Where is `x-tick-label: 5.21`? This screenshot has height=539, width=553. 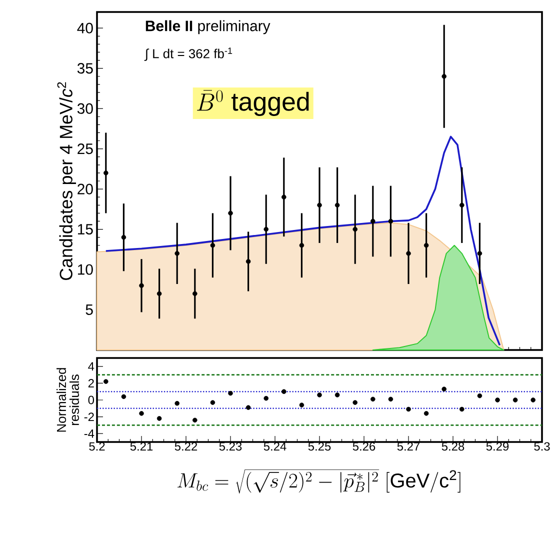 x-tick-label: 5.21 is located at coordinates (141, 446).